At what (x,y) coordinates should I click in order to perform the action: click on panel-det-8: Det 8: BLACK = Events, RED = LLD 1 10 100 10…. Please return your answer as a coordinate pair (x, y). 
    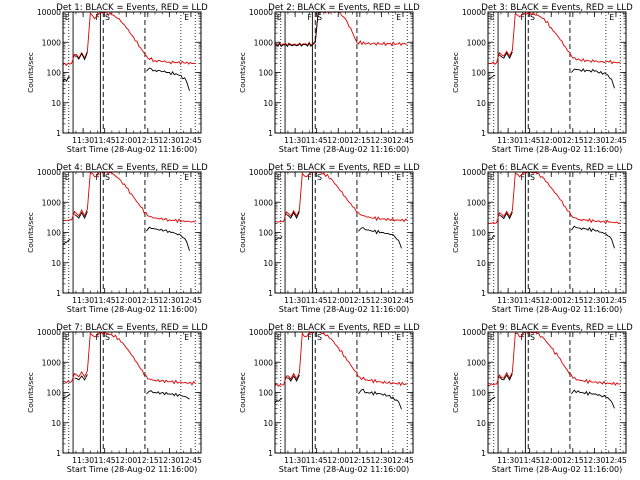
    Looking at the image, I should click on (329, 398).